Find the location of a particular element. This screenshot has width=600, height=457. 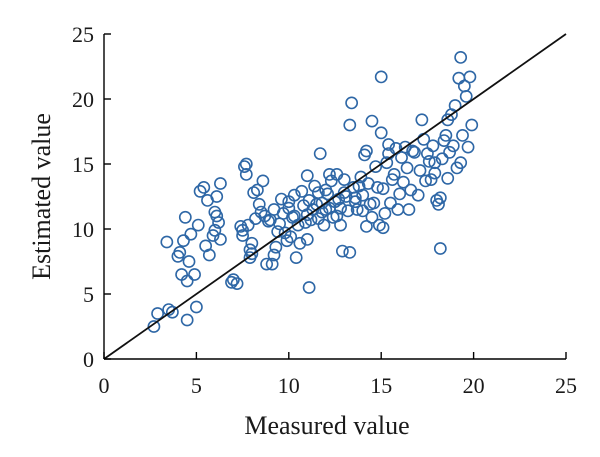

x-tick-label: 25 is located at coordinates (566, 385).